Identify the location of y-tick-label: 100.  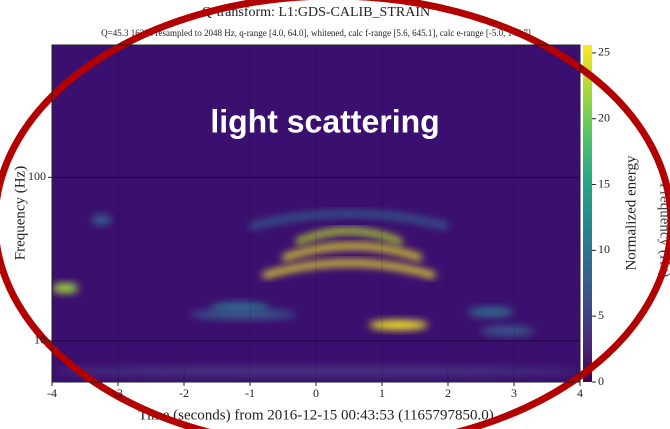
(37, 176).